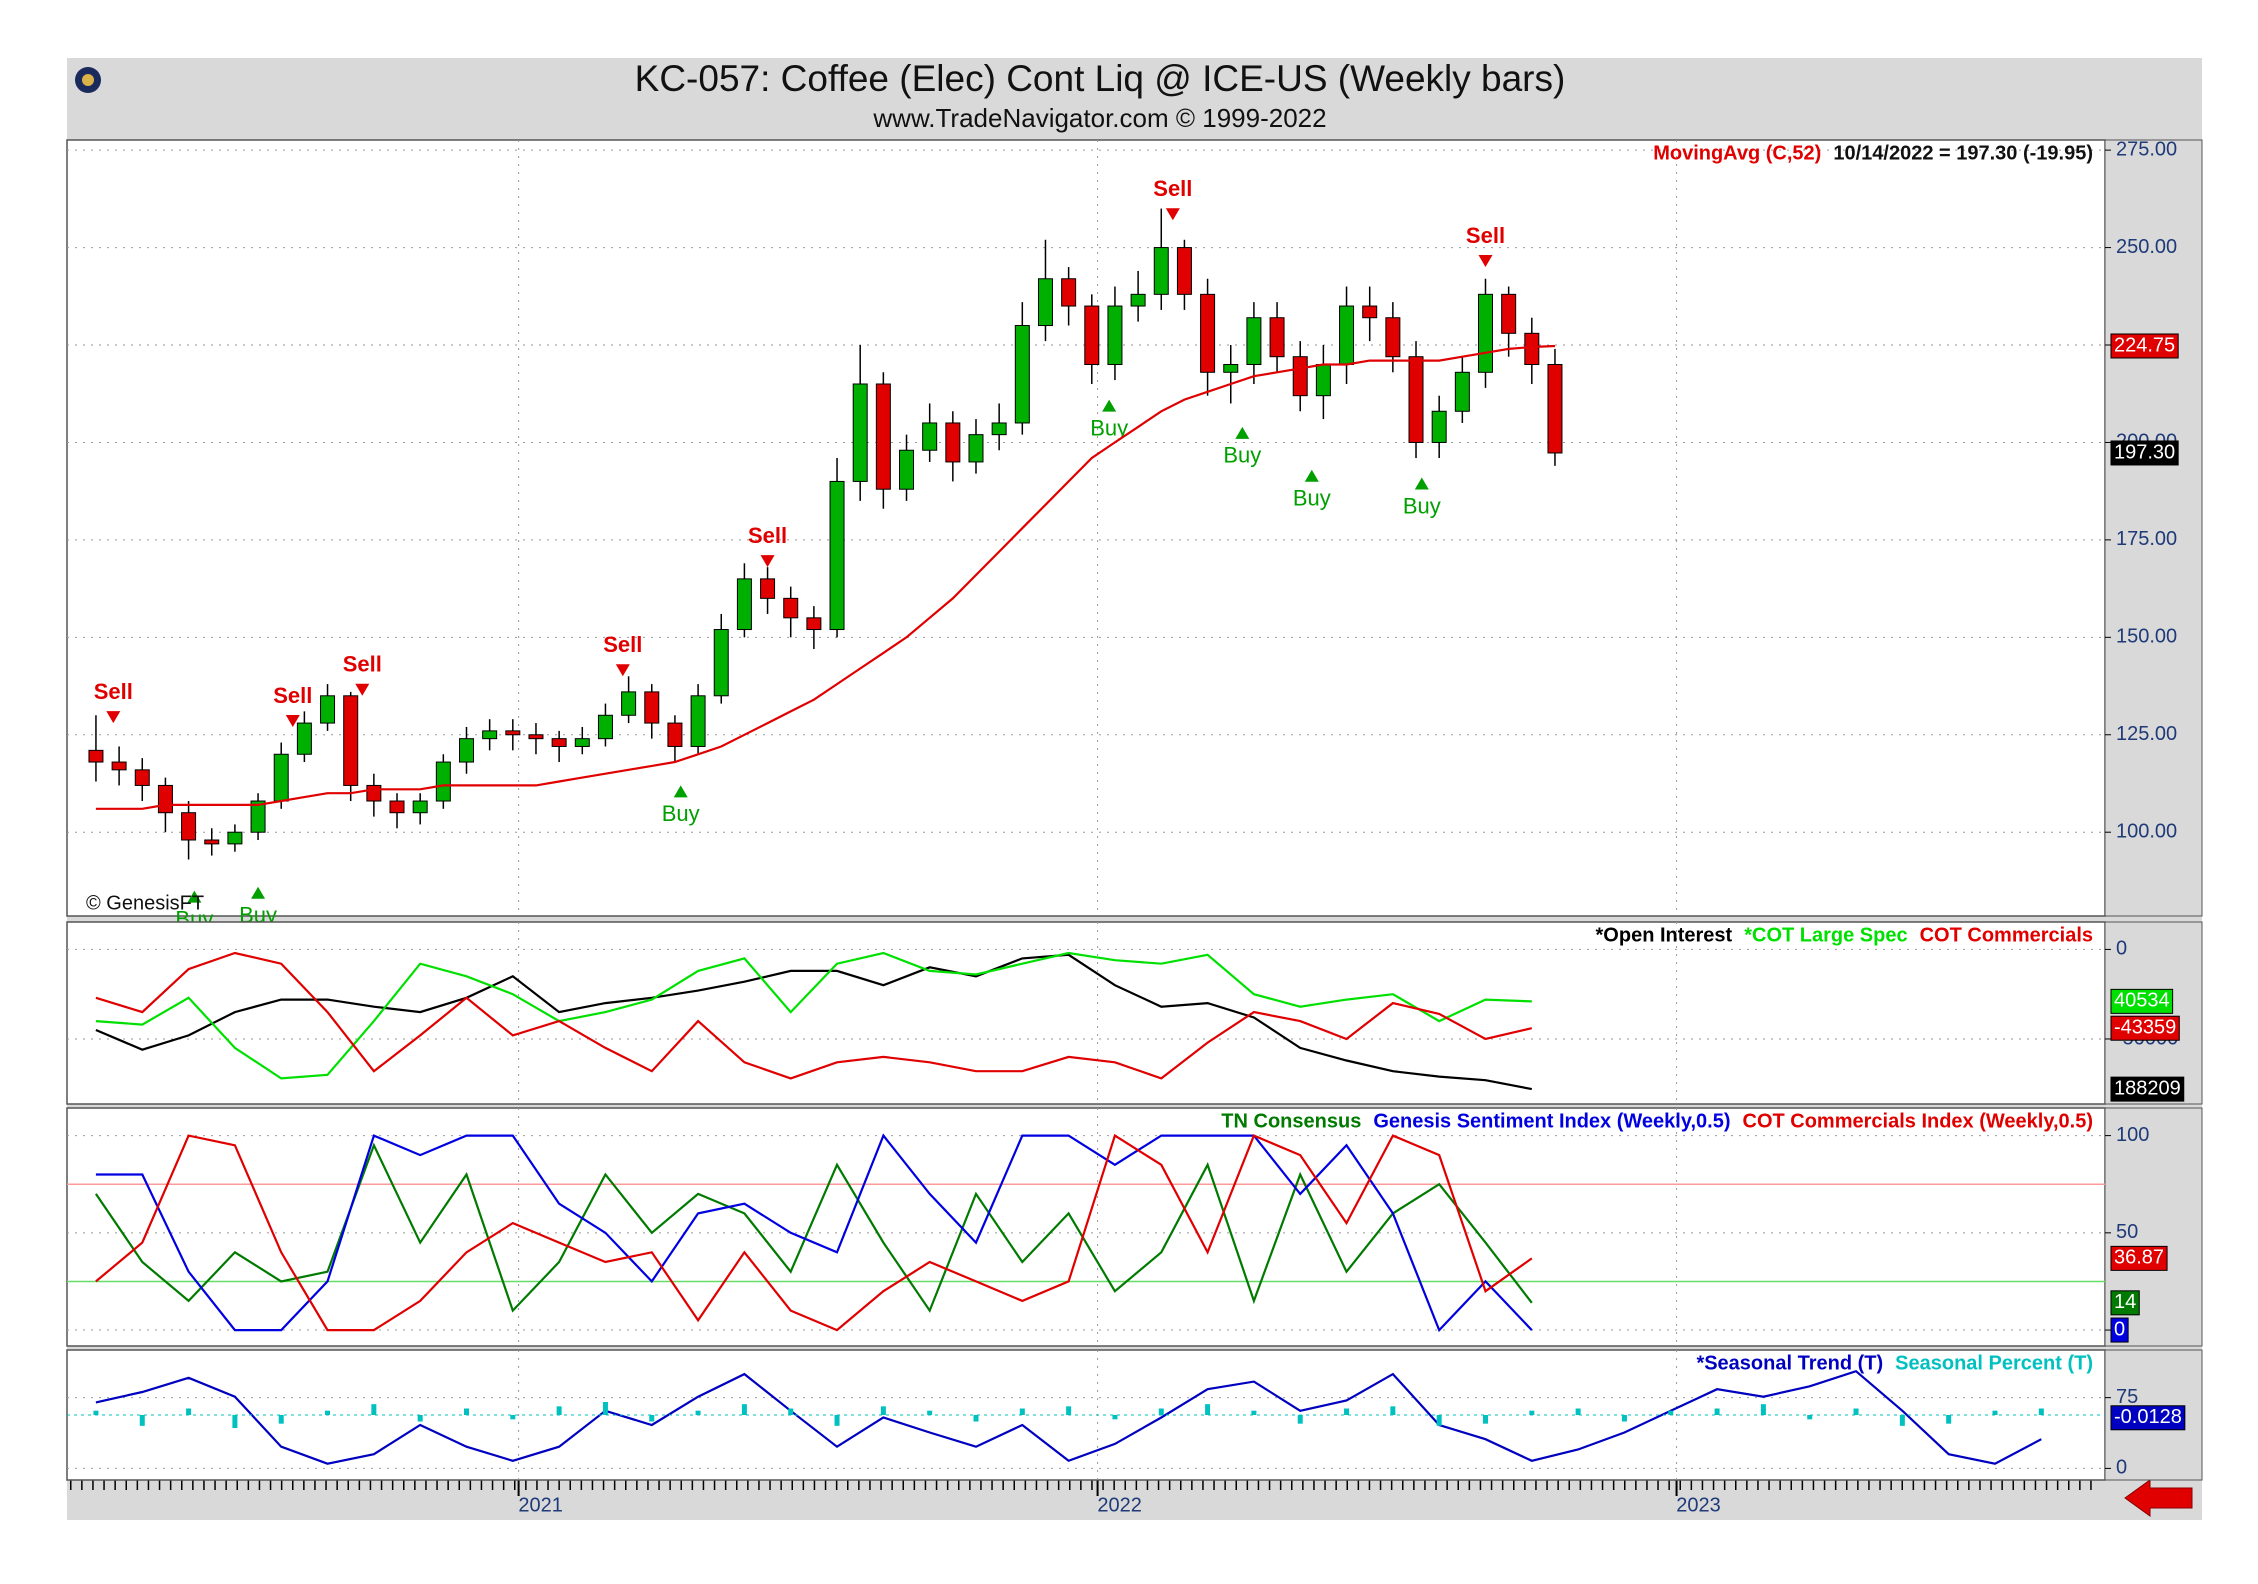 Image resolution: width=2258 pixels, height=1584 pixels. What do you see at coordinates (1825, 935) in the screenshot?
I see `legend-entry: *COT Large Spec` at bounding box center [1825, 935].